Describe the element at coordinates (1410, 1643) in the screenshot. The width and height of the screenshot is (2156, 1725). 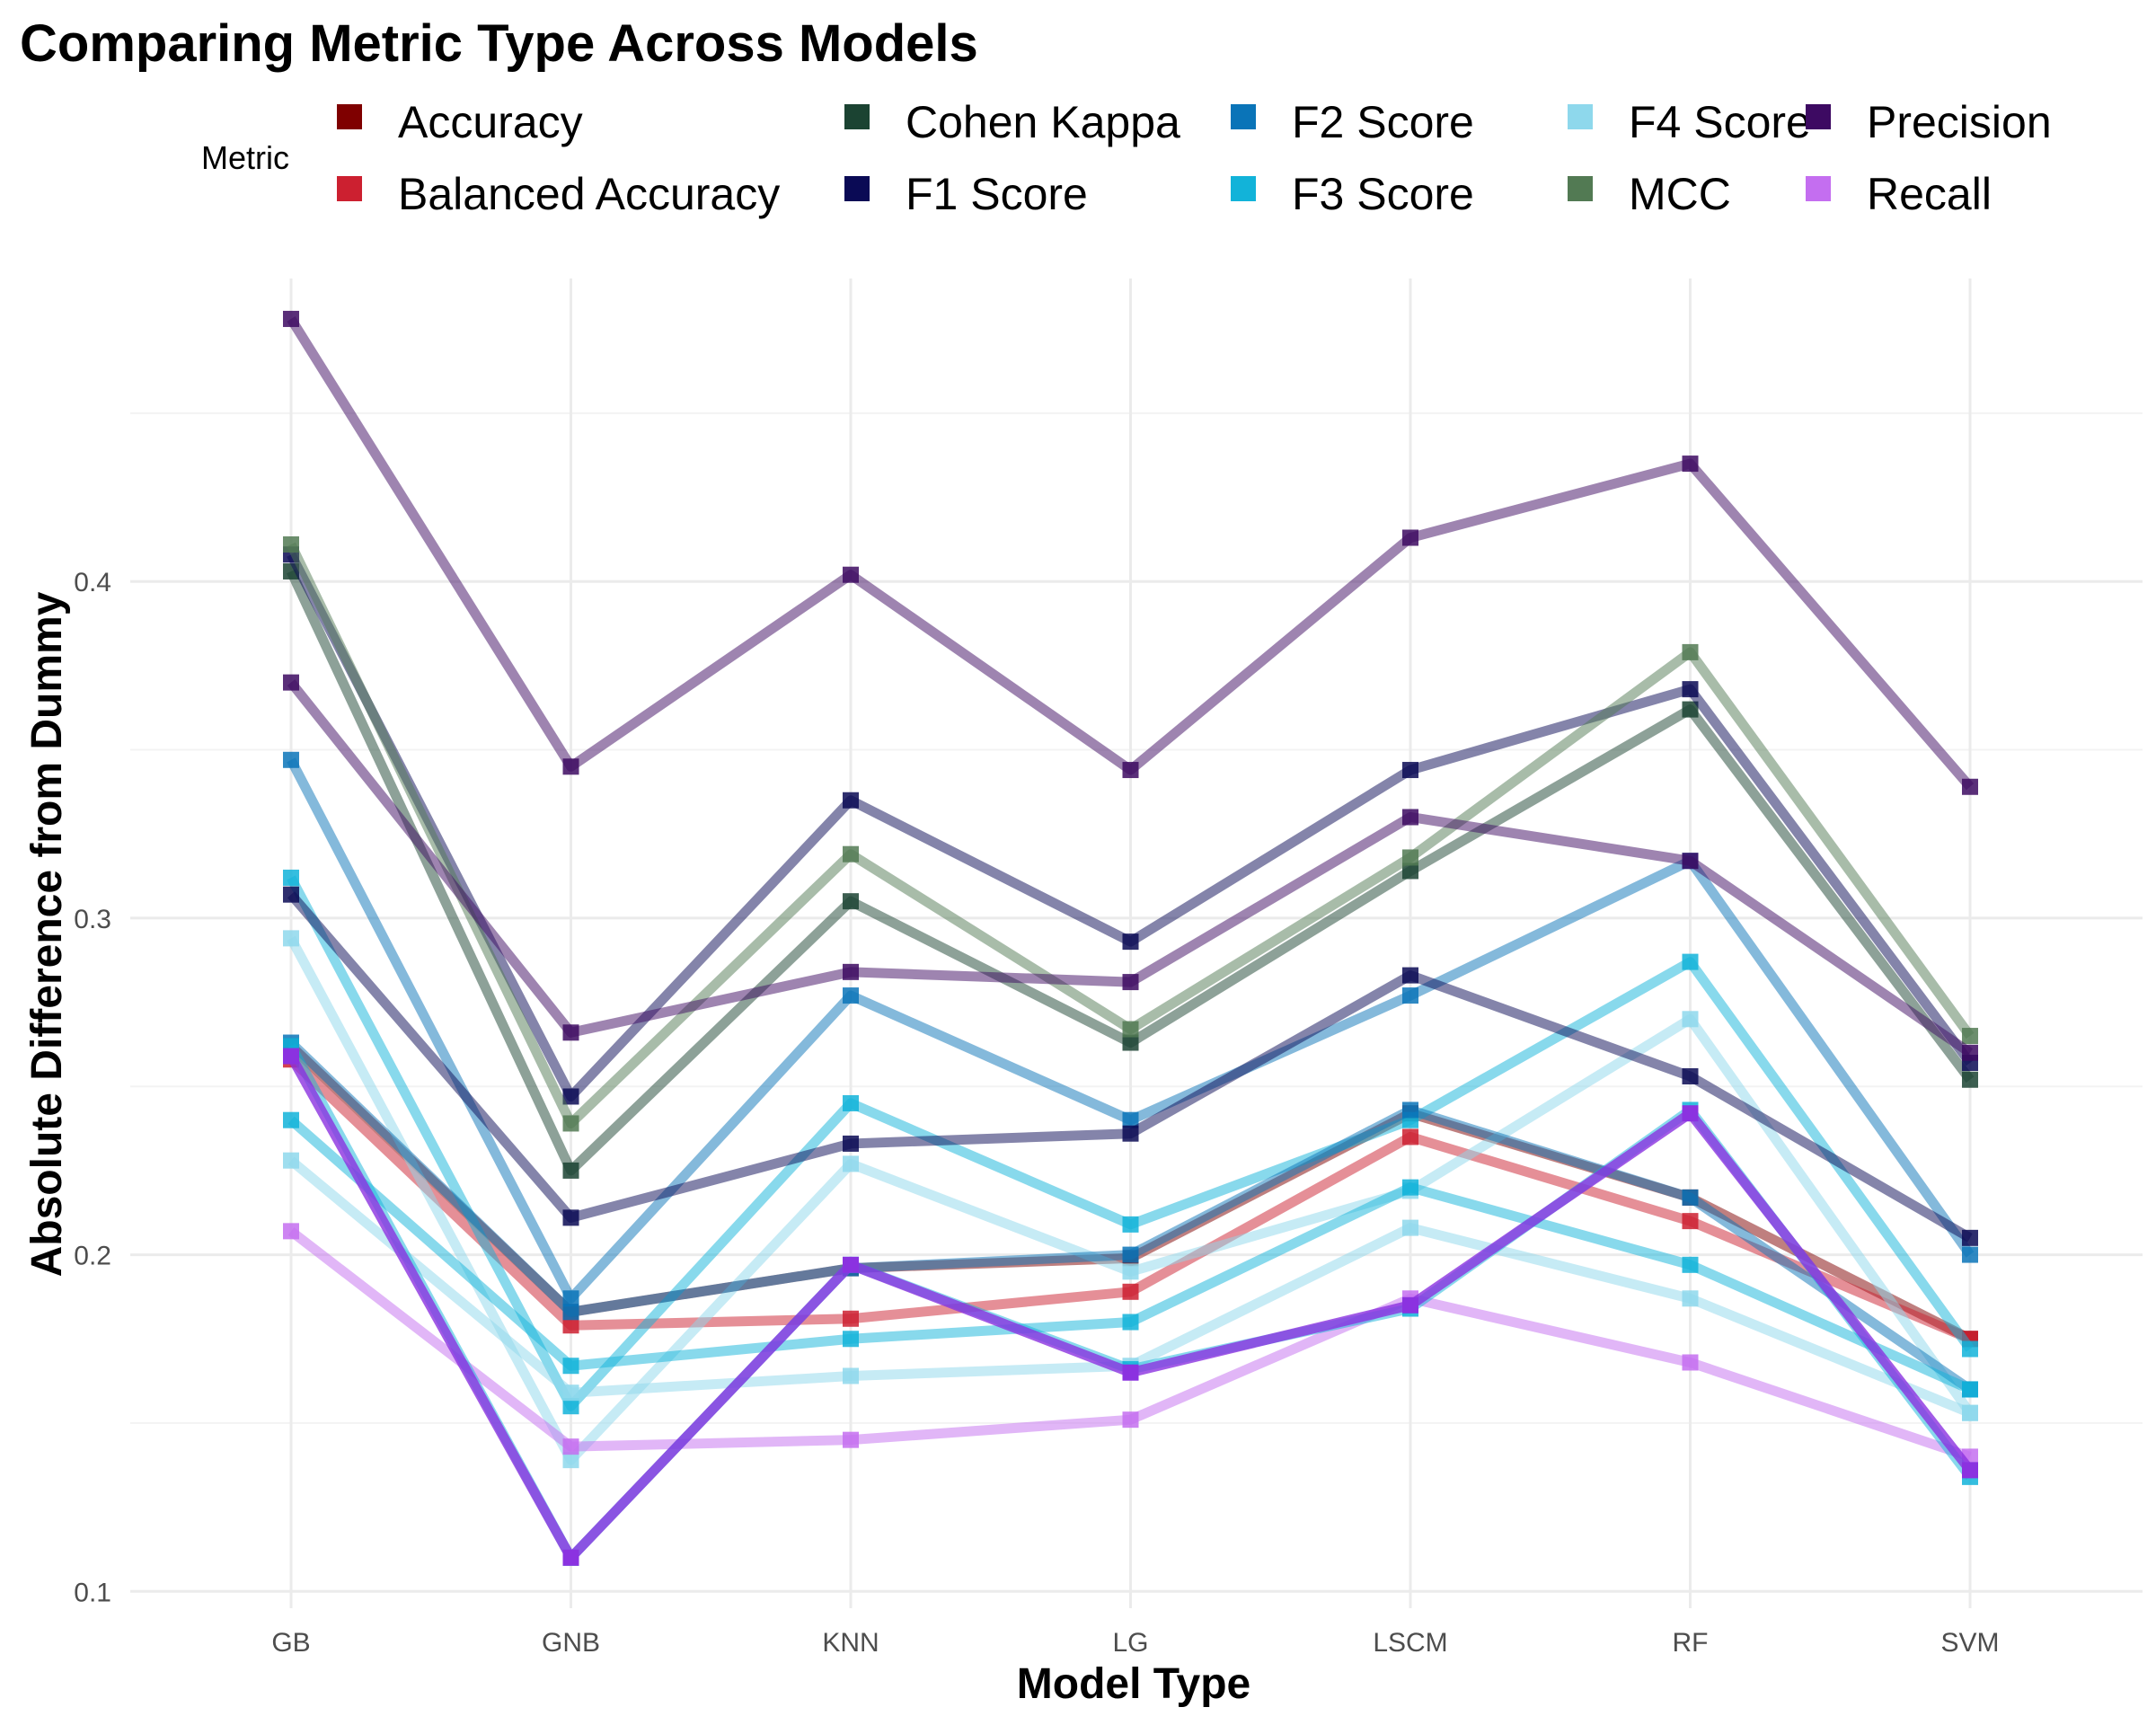
I see `x-tick-label: LSCM` at that location.